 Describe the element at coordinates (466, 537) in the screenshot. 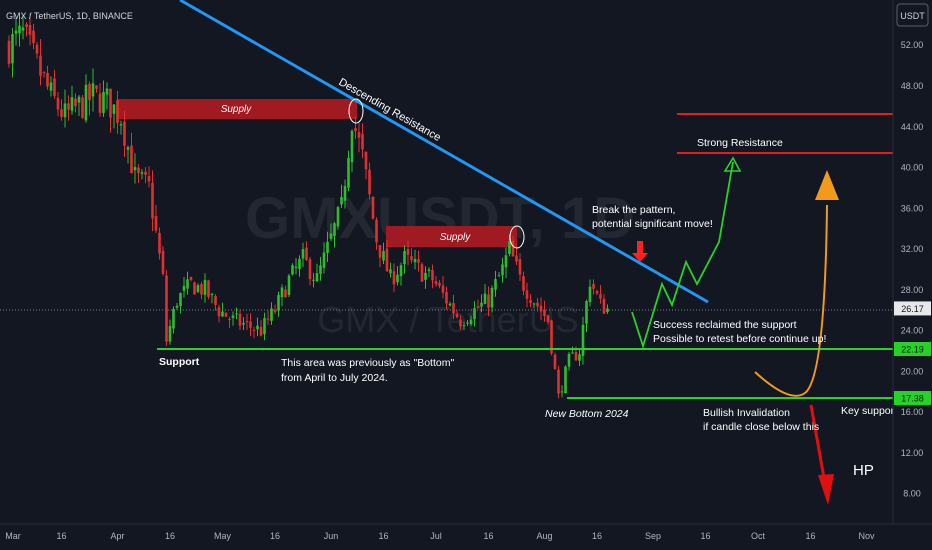

I see `time-axis` at that location.